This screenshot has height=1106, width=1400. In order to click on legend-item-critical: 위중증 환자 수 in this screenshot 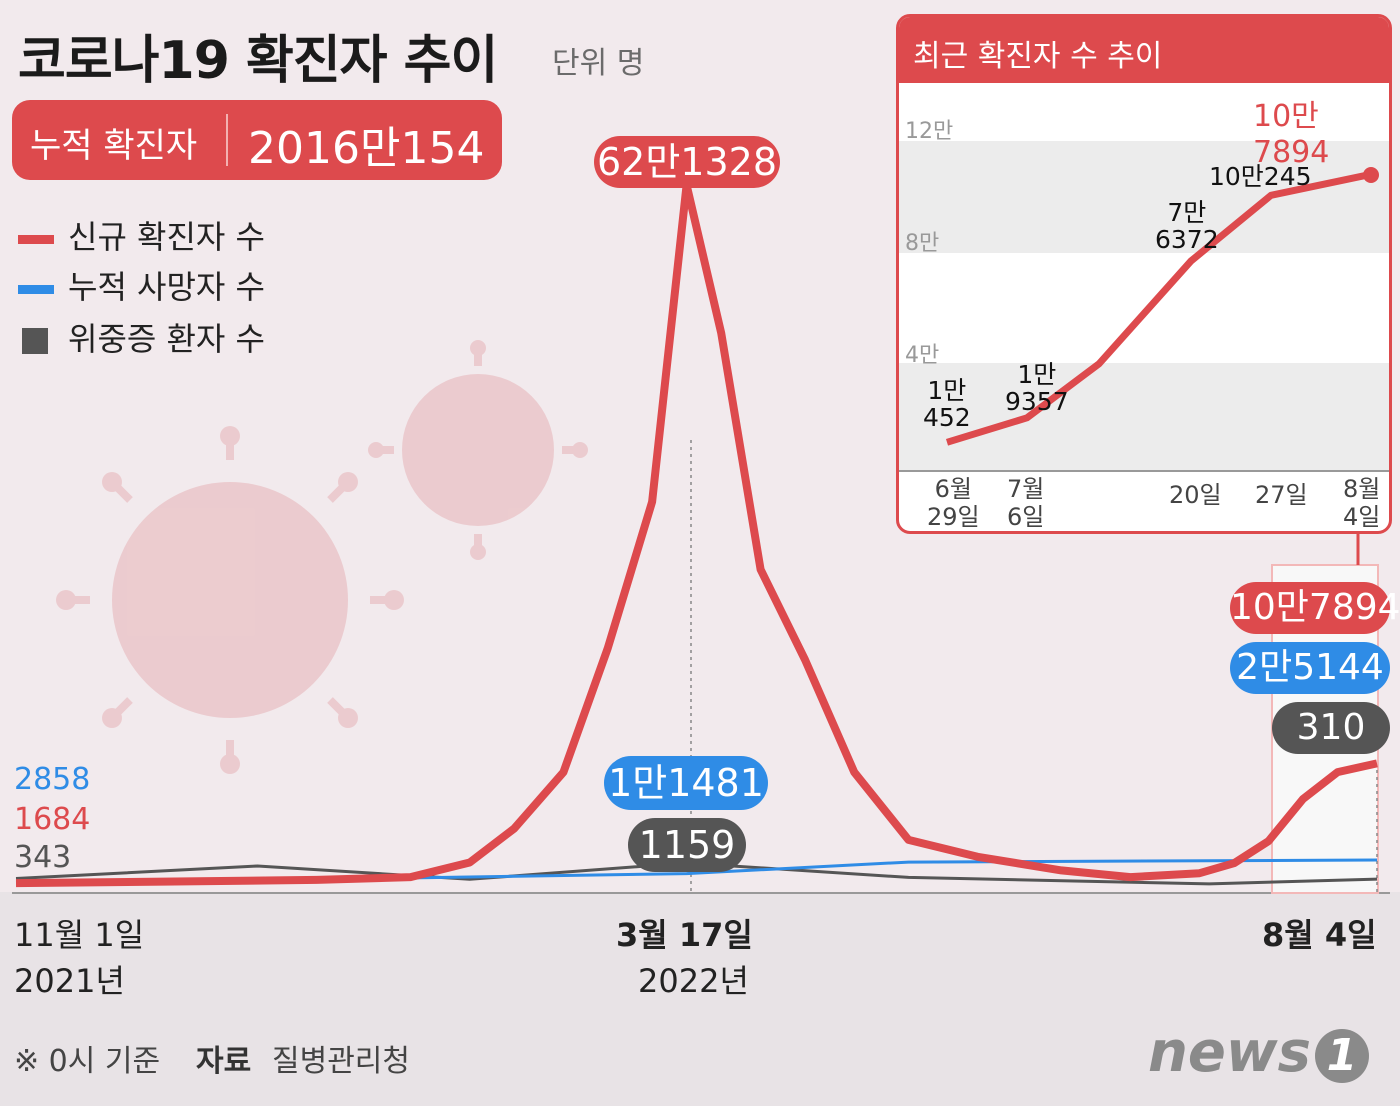, I will do `click(141, 337)`.